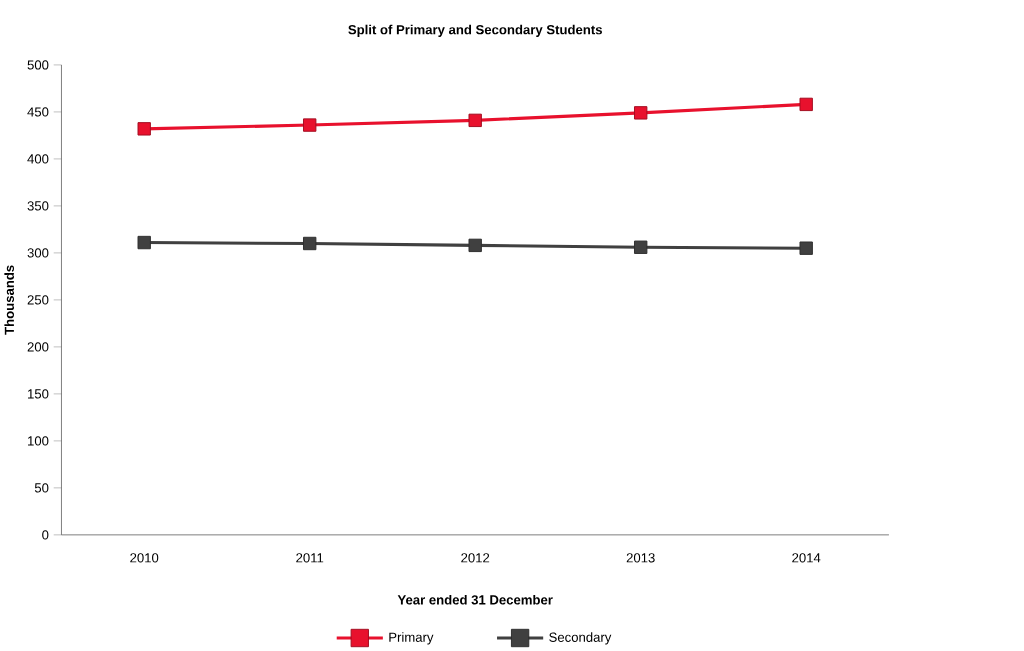 The height and width of the screenshot is (651, 1024). I want to click on x-tick-label: 2011, so click(310, 557).